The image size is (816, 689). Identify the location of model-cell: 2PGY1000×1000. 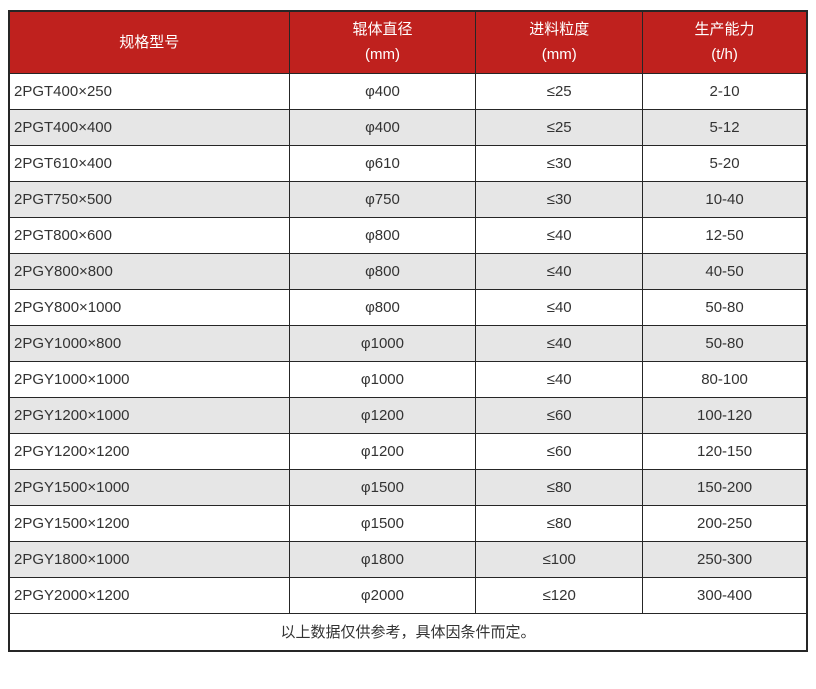
(149, 379).